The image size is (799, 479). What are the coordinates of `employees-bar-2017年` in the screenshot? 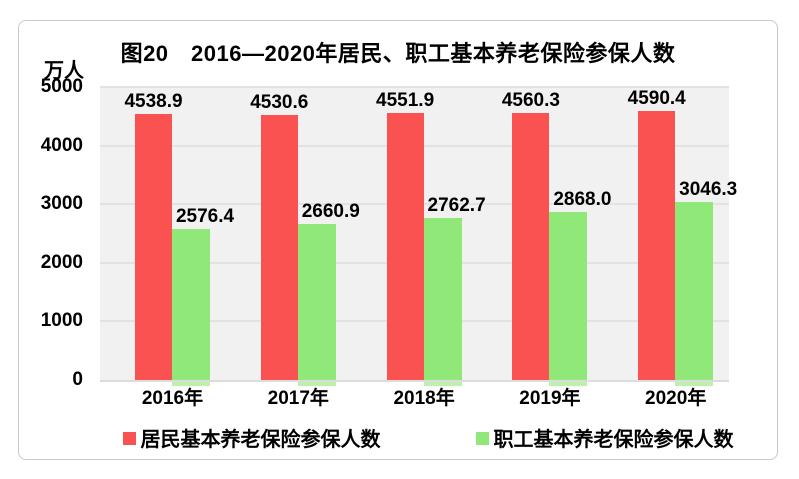 It's located at (316, 305).